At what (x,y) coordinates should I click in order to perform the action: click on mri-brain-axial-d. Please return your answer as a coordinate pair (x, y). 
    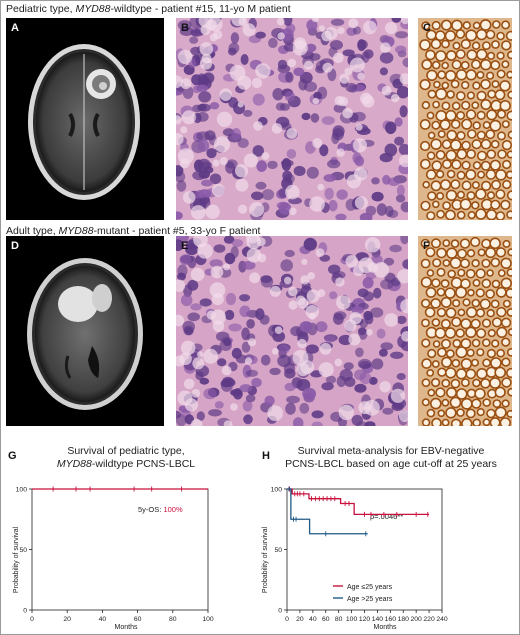
    Looking at the image, I should click on (85, 334).